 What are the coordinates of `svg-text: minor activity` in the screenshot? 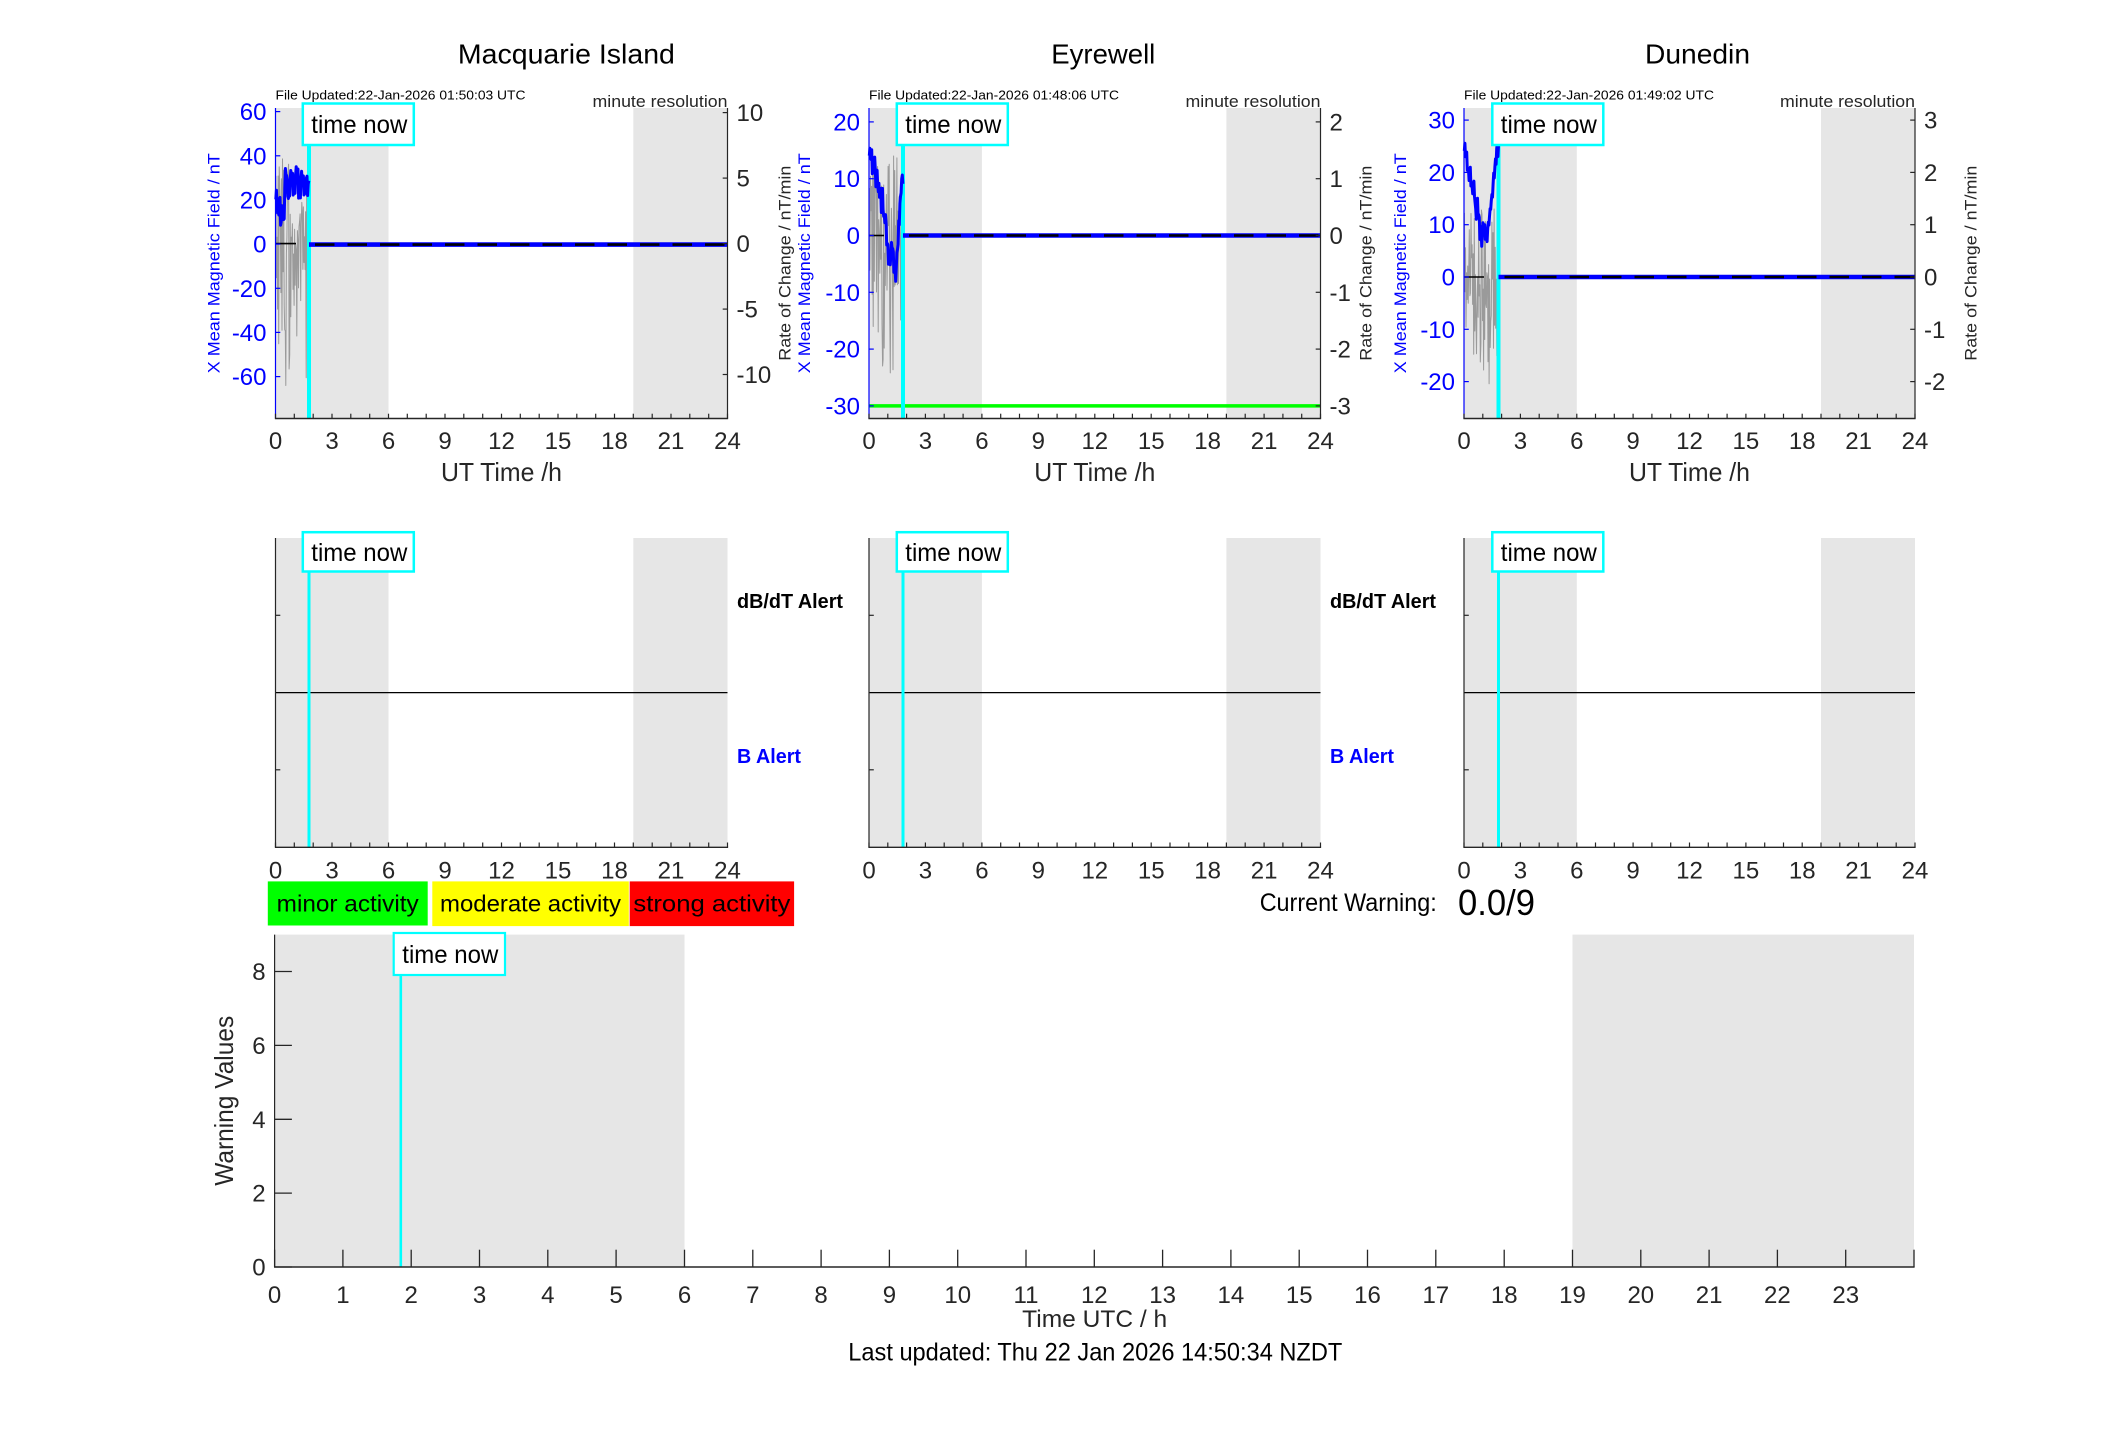 It's located at (348, 903).